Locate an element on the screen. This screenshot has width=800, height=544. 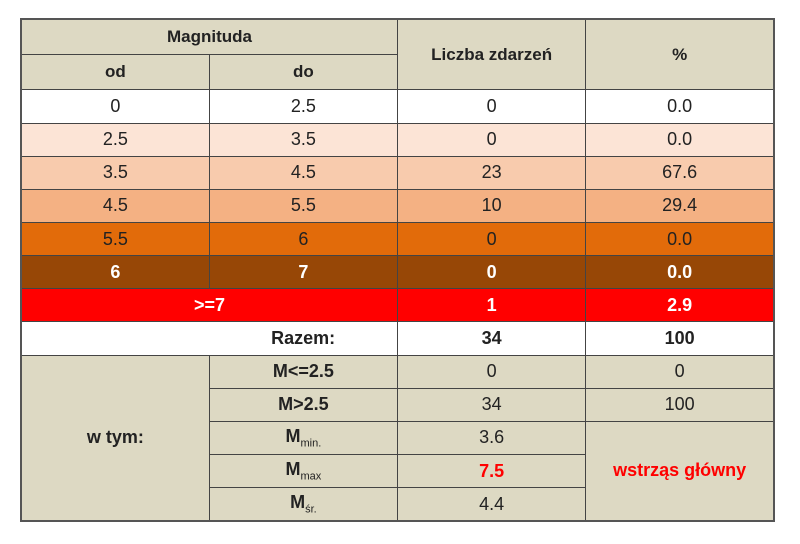
table-row: M>2.5 34 100 is located at coordinates (398, 404).